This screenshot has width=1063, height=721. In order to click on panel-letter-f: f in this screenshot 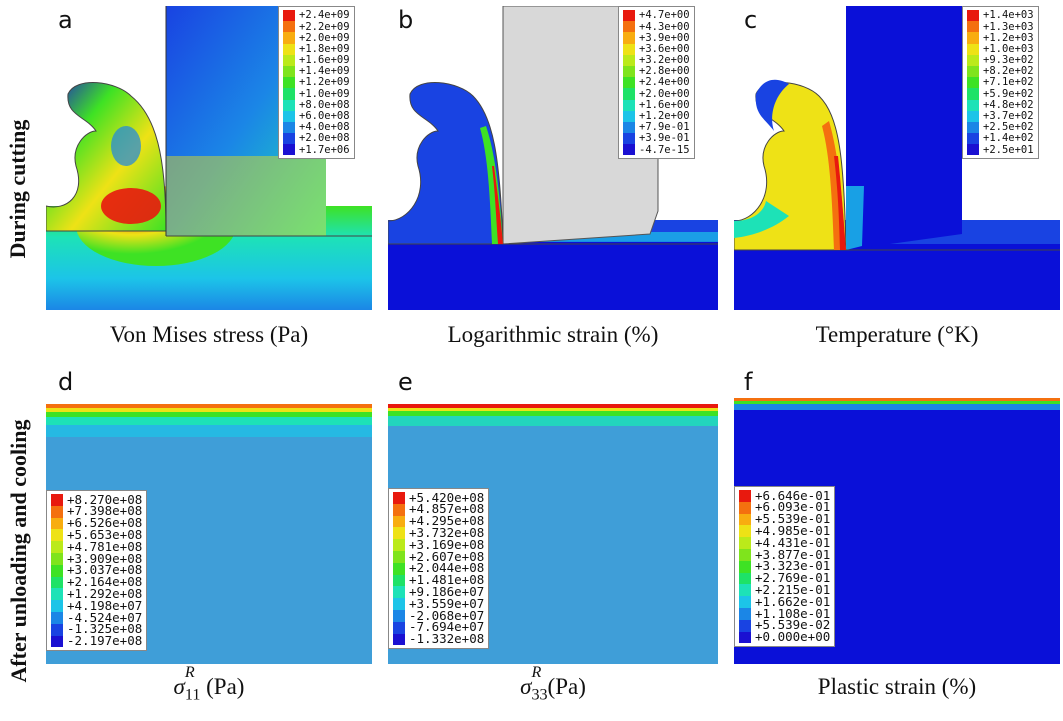, I will do `click(748, 382)`.